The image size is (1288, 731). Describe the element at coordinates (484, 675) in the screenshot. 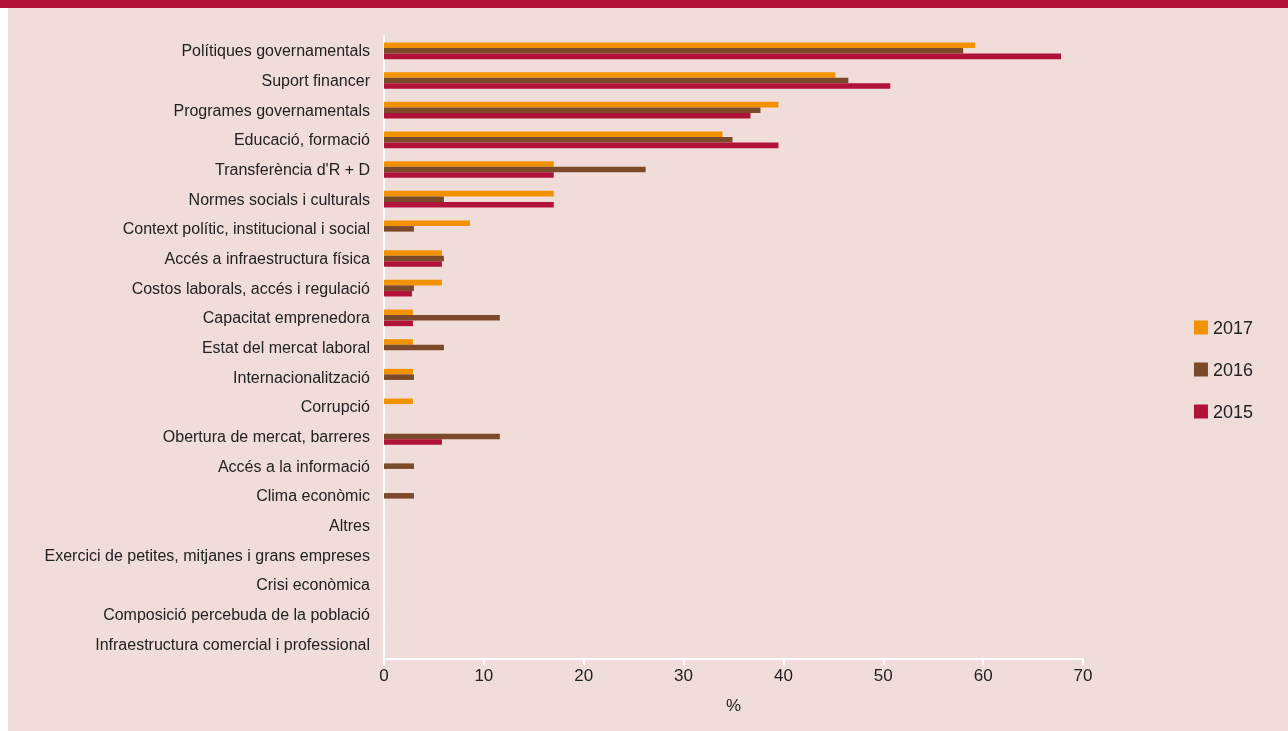

I see `x-tick-label: 10` at that location.